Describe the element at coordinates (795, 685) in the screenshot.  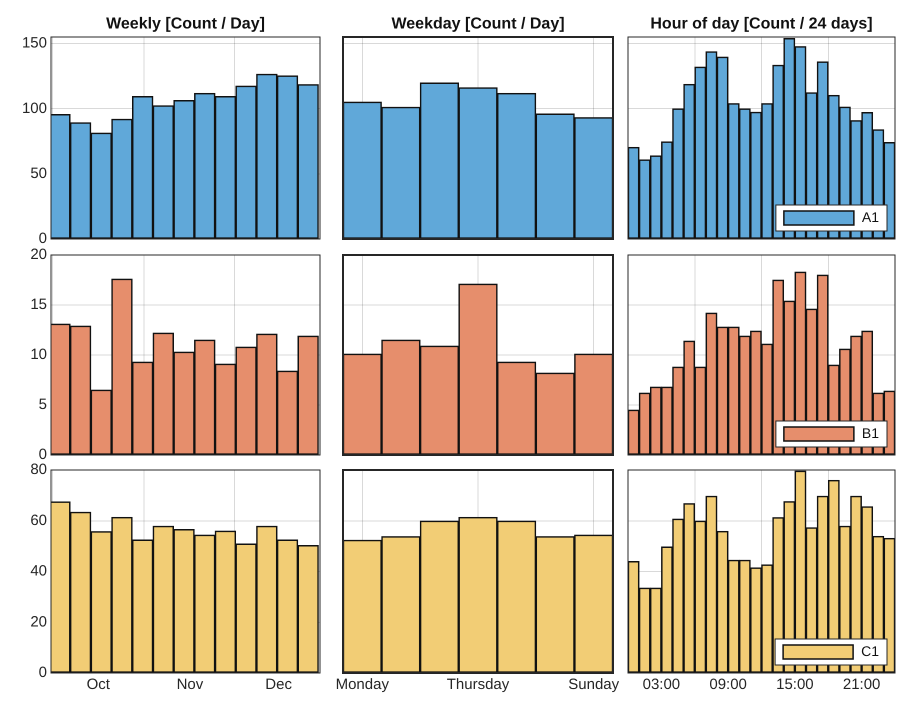
I see `x-tick-label: 15:00` at that location.